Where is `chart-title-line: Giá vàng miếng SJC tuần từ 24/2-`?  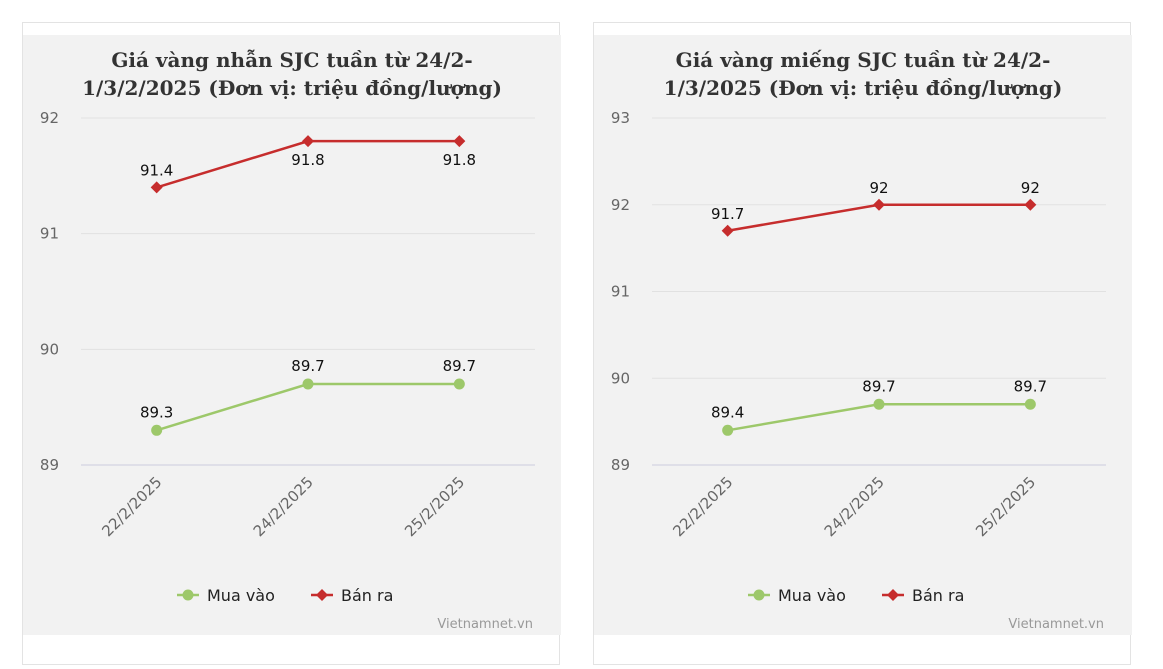
chart-title-line: Giá vàng miếng SJC tuần từ 24/2- is located at coordinates (863, 60).